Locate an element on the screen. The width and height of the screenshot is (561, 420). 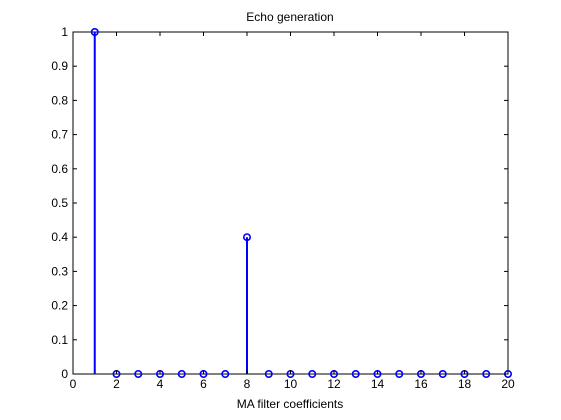
x-tick-label: 18 is located at coordinates (465, 384).